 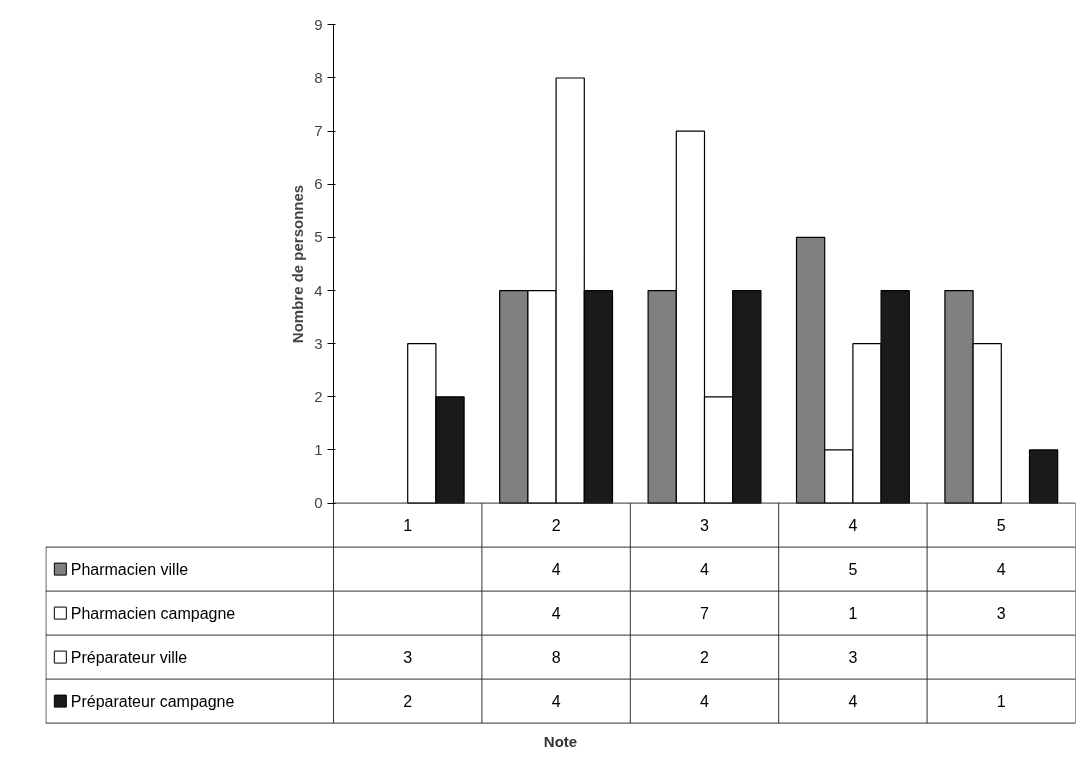 I want to click on y-tick-label: 8, so click(x=318, y=77).